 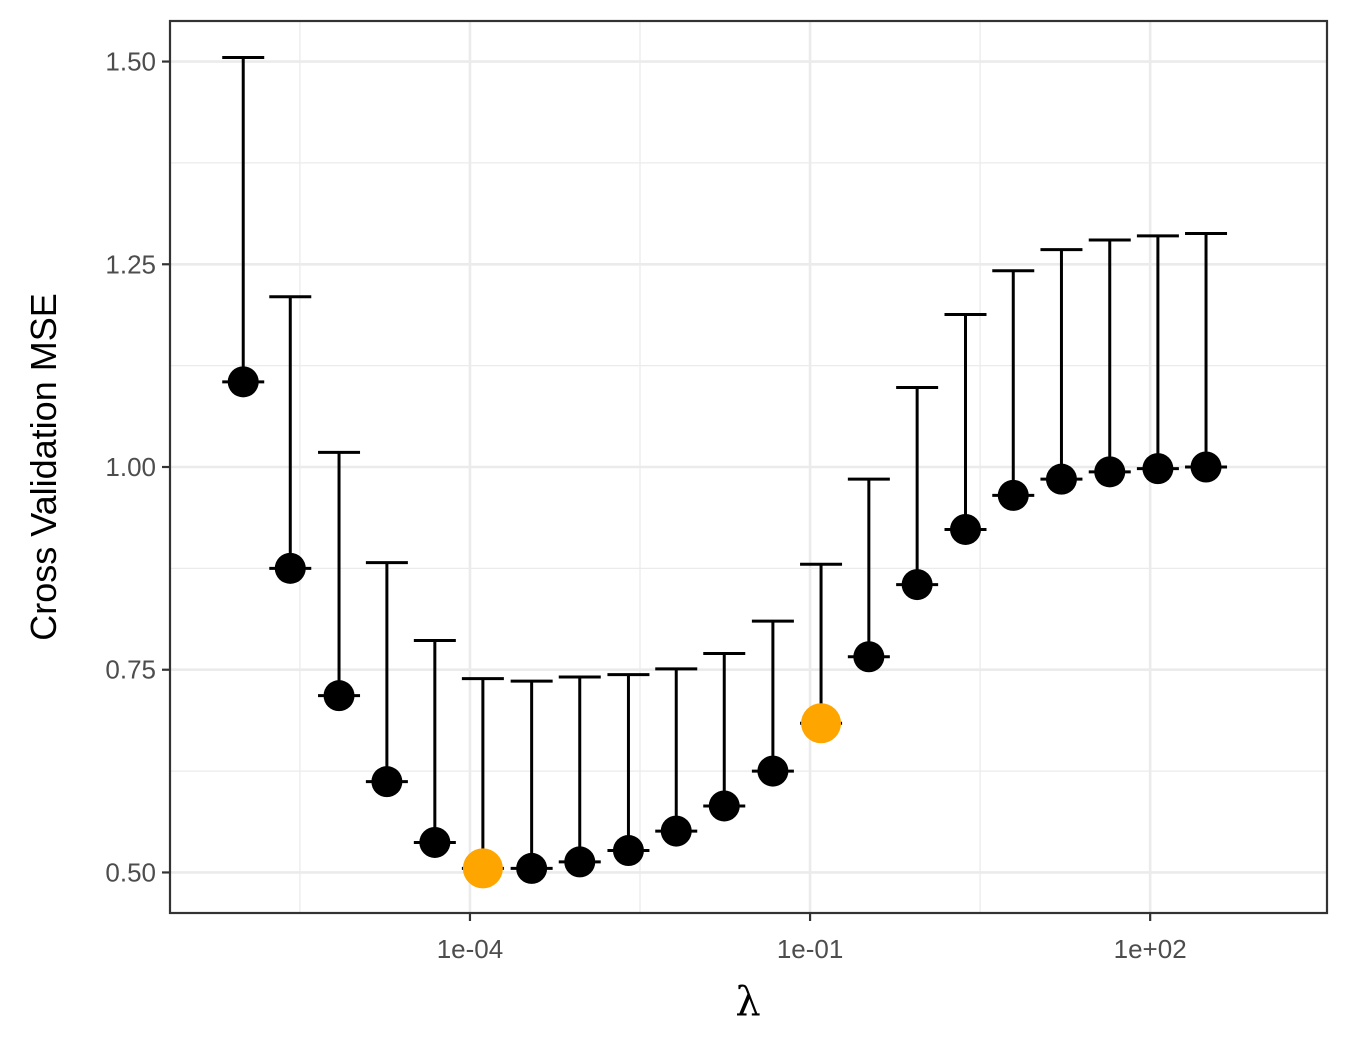 I want to click on y-tick-label: 1.50, so click(x=130, y=62).